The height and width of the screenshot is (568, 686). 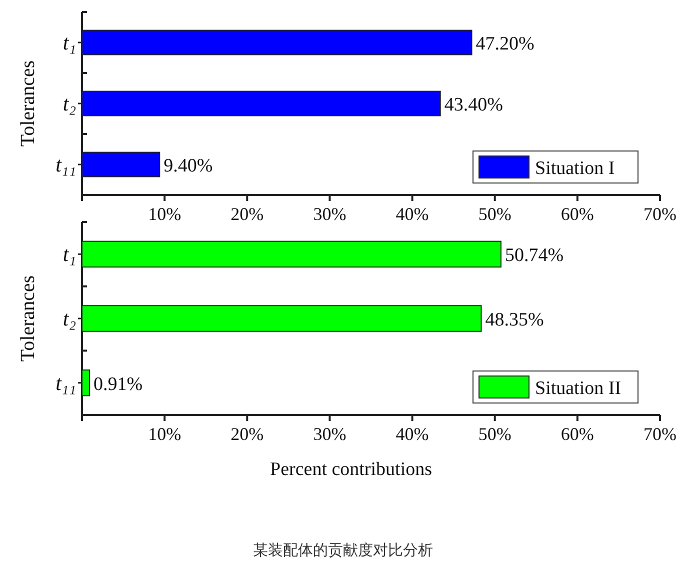 What do you see at coordinates (578, 388) in the screenshot?
I see `legend-label: Situation II` at bounding box center [578, 388].